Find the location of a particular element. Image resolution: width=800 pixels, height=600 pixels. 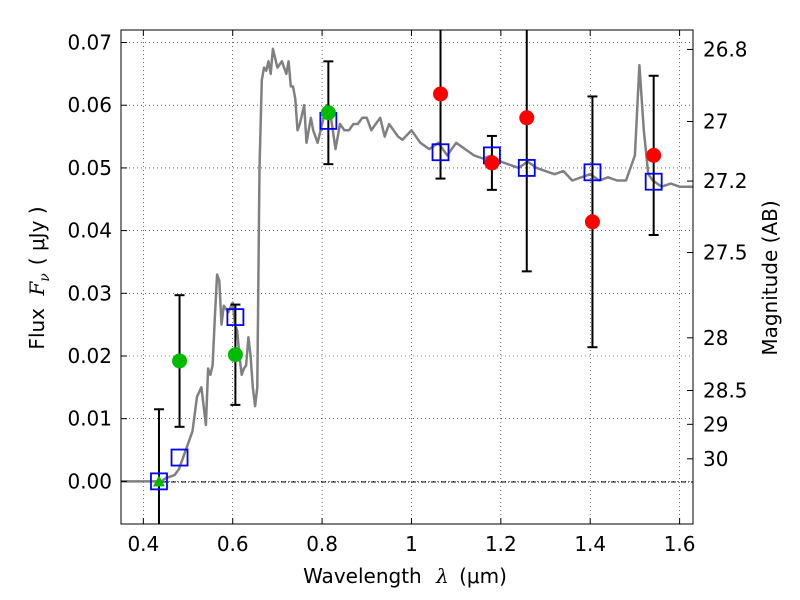

observed-upper-limit is located at coordinates (158, 481).